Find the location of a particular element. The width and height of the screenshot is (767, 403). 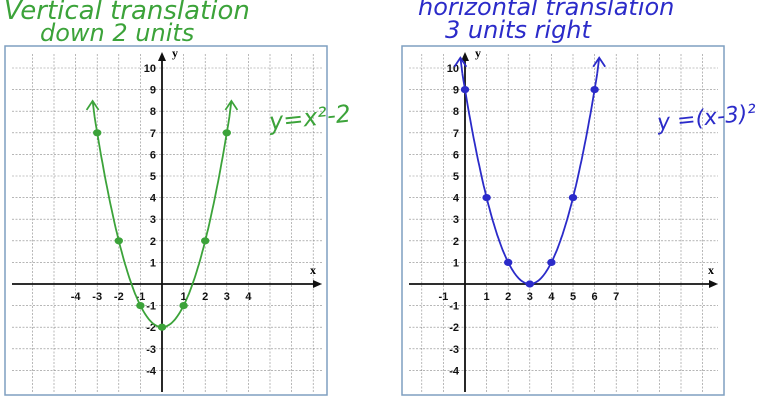

left-x-axis-label: x is located at coordinates (313, 270).